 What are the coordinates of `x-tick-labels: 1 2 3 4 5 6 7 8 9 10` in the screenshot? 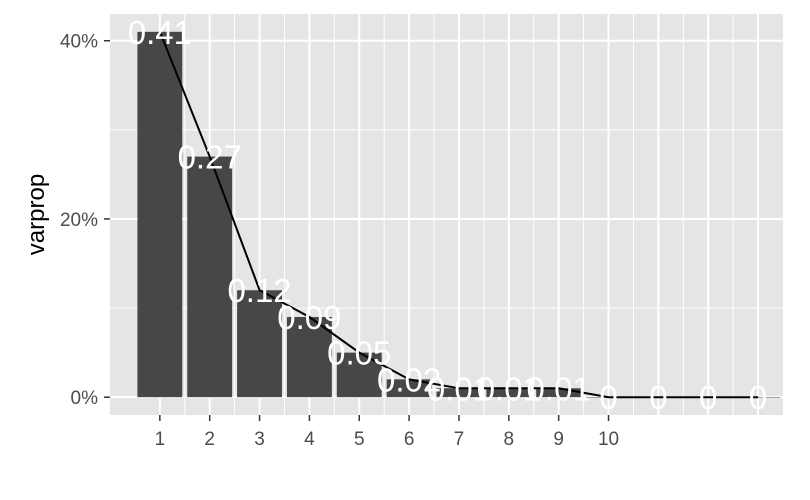 It's located at (387, 439).